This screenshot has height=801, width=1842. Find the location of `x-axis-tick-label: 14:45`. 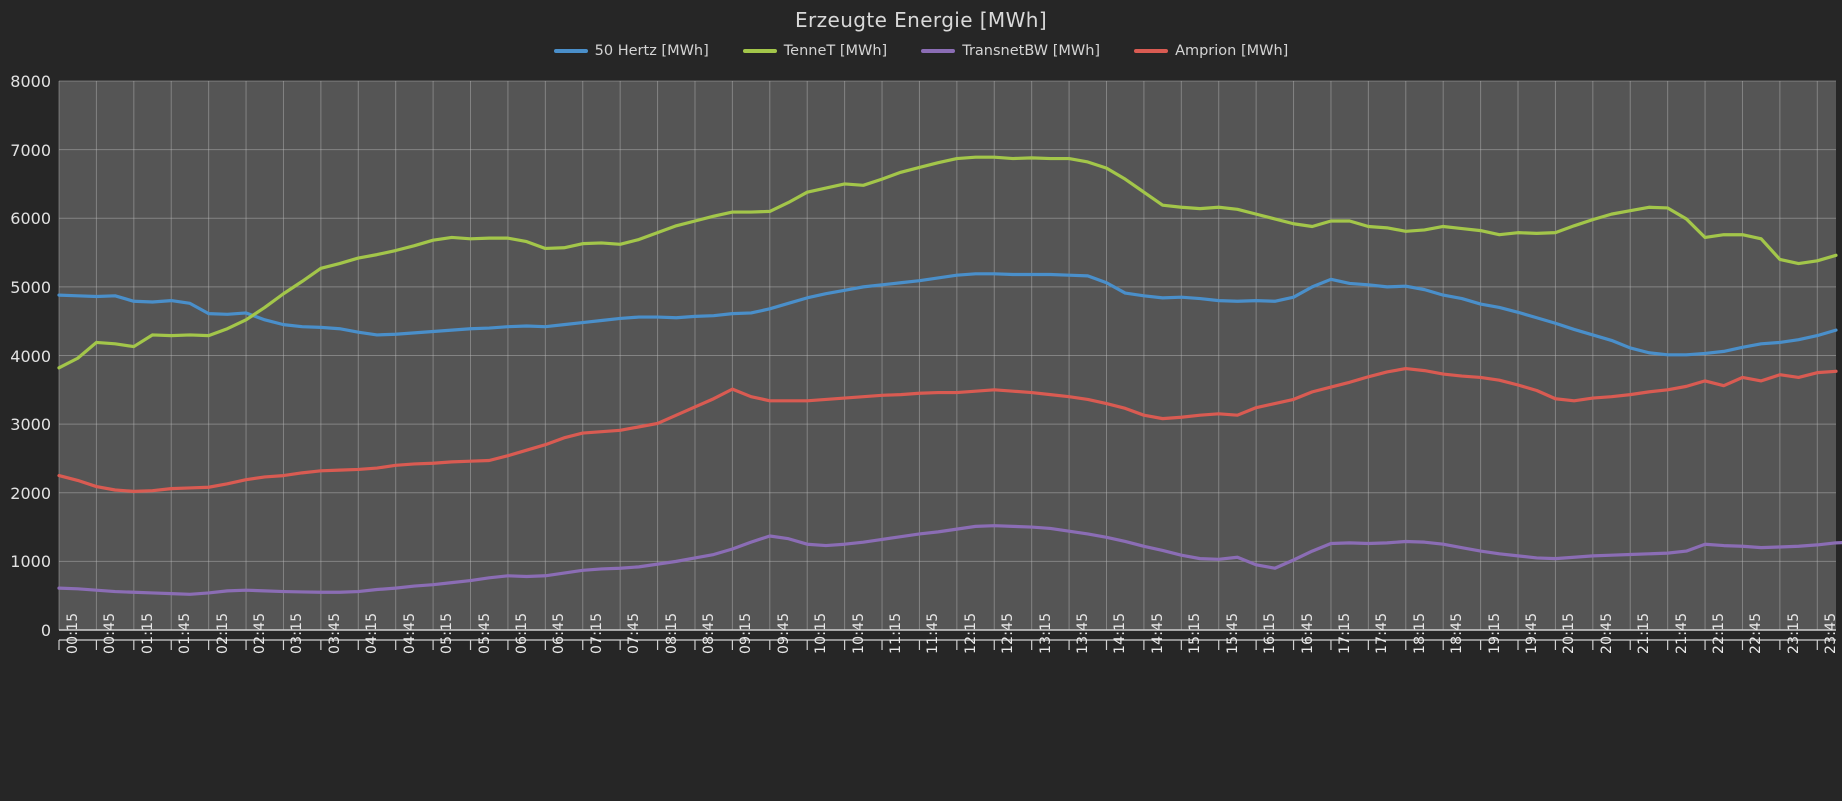

x-axis-tick-label: 14:45 is located at coordinates (1157, 633).